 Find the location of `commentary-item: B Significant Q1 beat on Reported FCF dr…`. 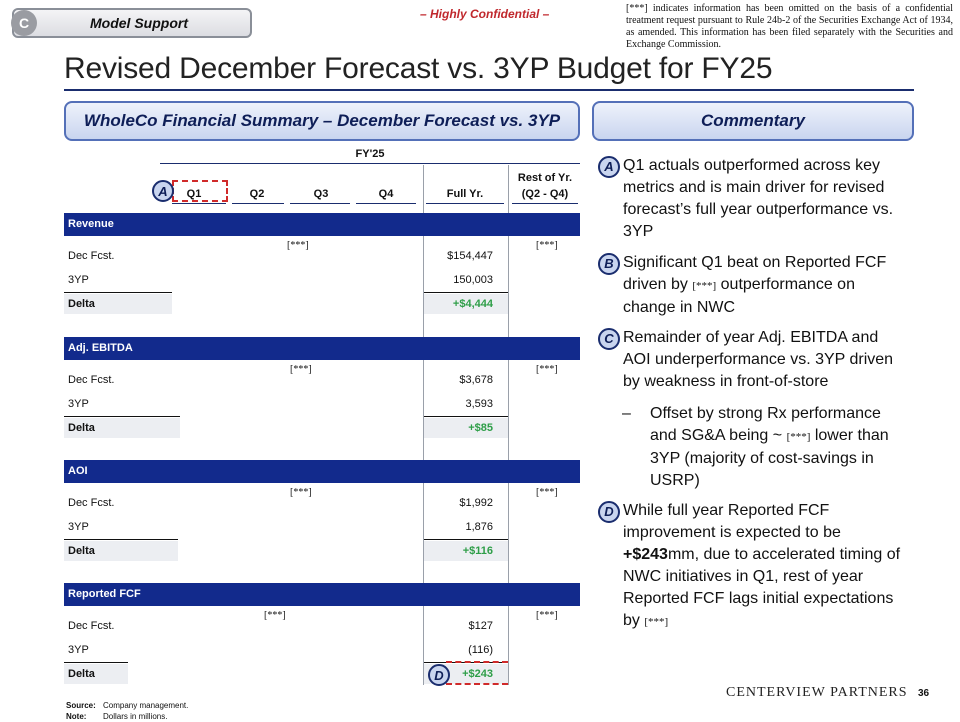

commentary-item: B Significant Q1 beat on Reported FCF dr… is located at coordinates (752, 285).